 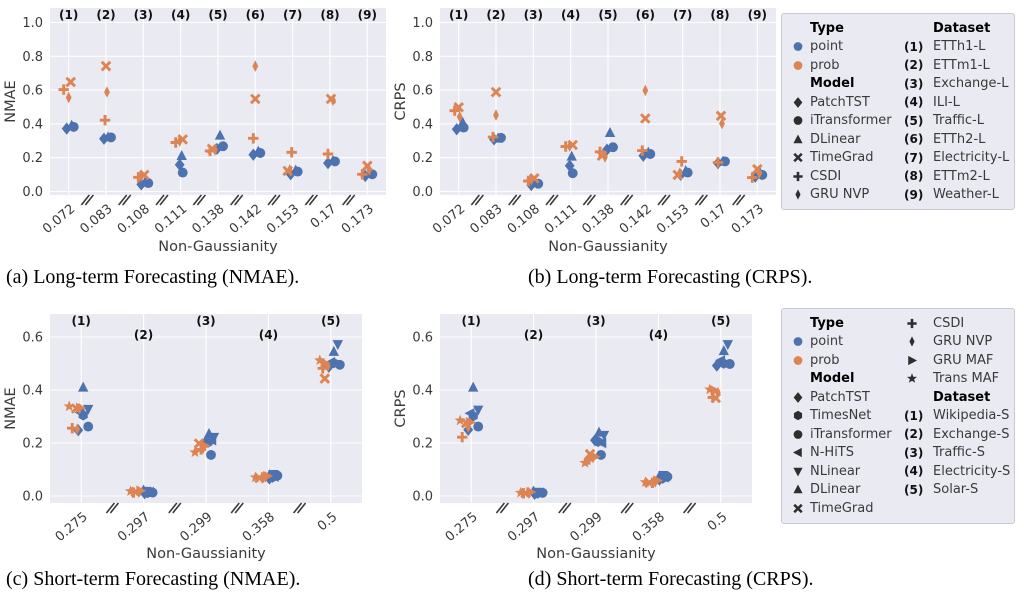 I want to click on legend-row: iTransformer, so click(x=846, y=434).